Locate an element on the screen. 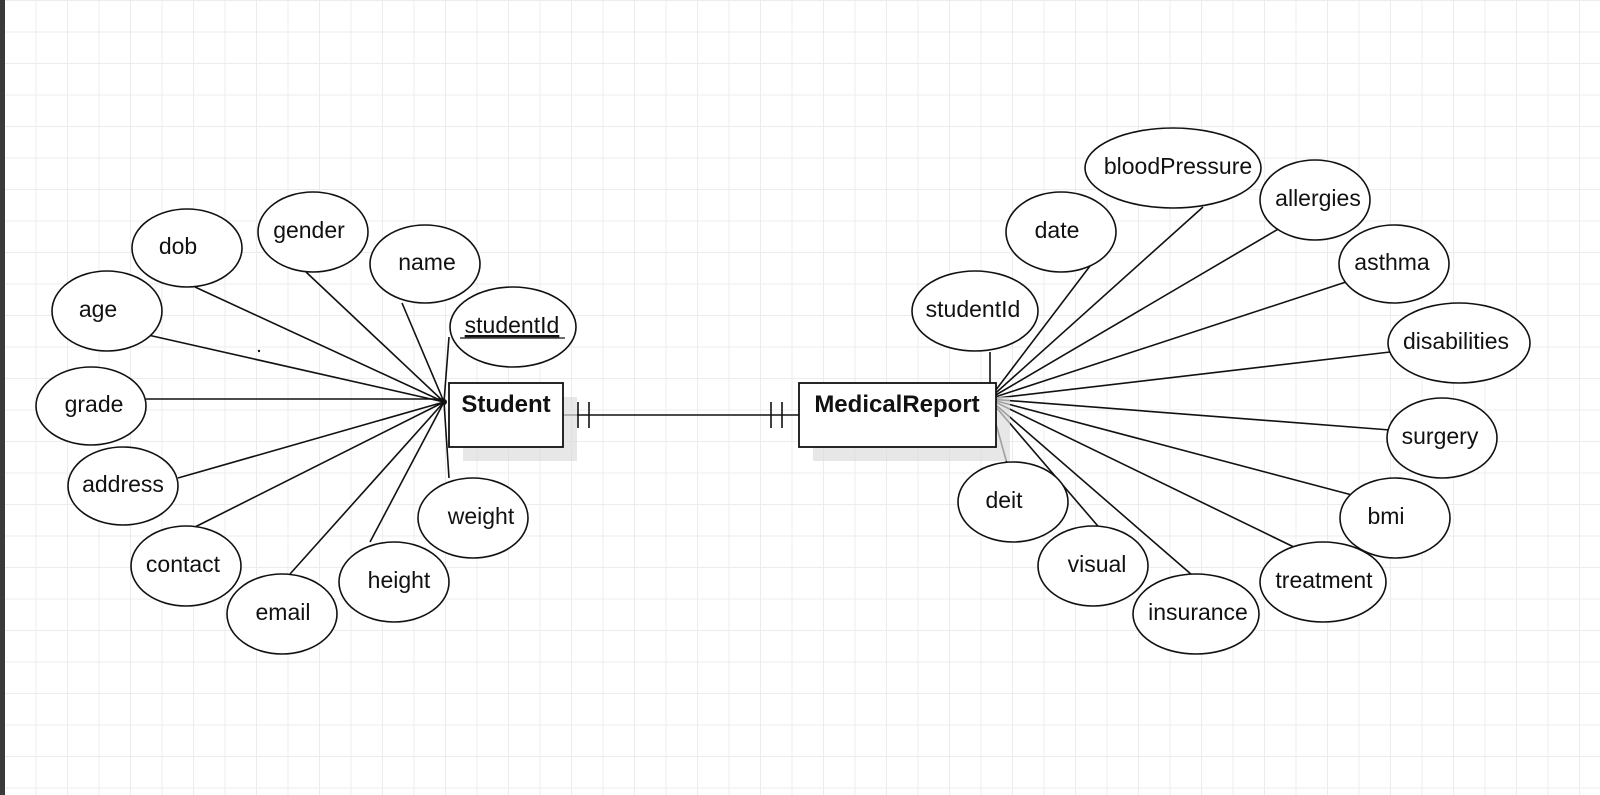  relationship-student-medicalreport is located at coordinates (681, 415).